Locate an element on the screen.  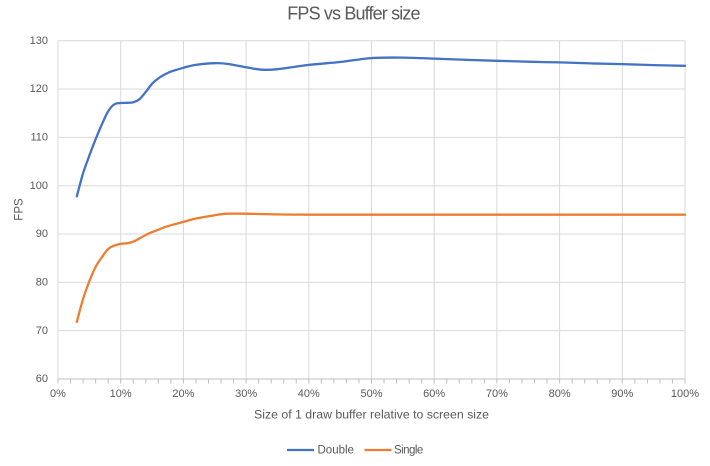
svg-text: 0% is located at coordinates (58, 394).